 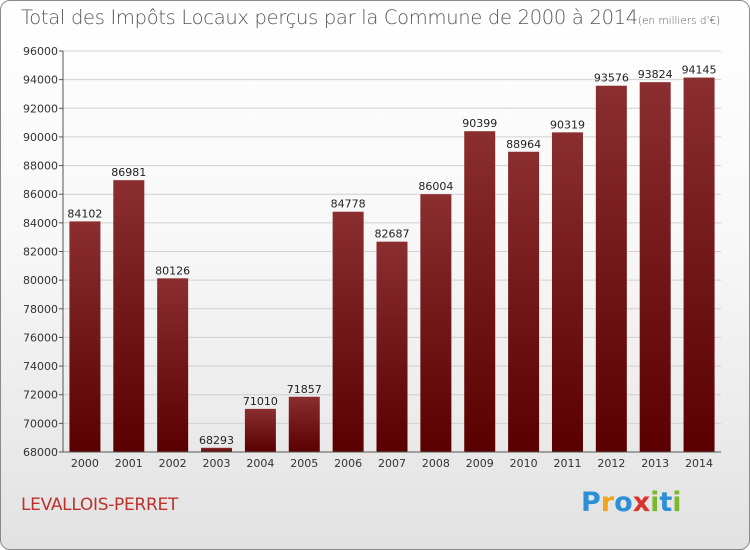 I want to click on data-label-2010: 88964, so click(x=523, y=144).